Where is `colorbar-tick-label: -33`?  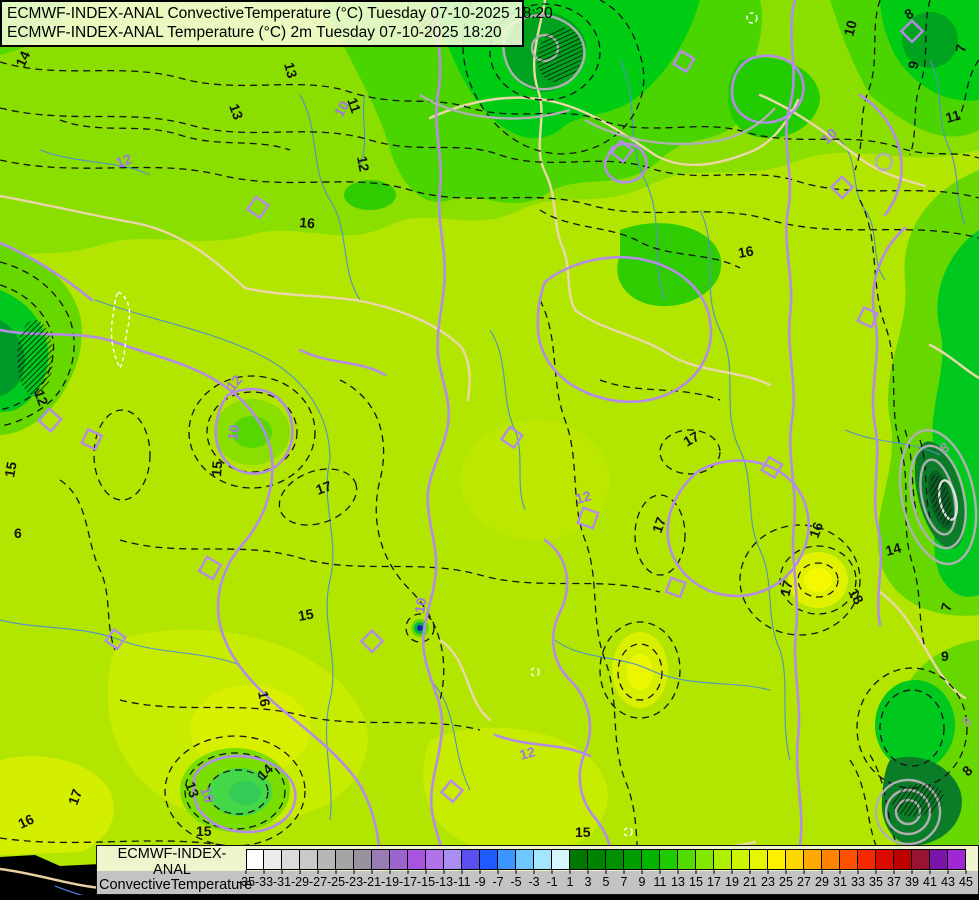 colorbar-tick-label: -33 is located at coordinates (264, 882).